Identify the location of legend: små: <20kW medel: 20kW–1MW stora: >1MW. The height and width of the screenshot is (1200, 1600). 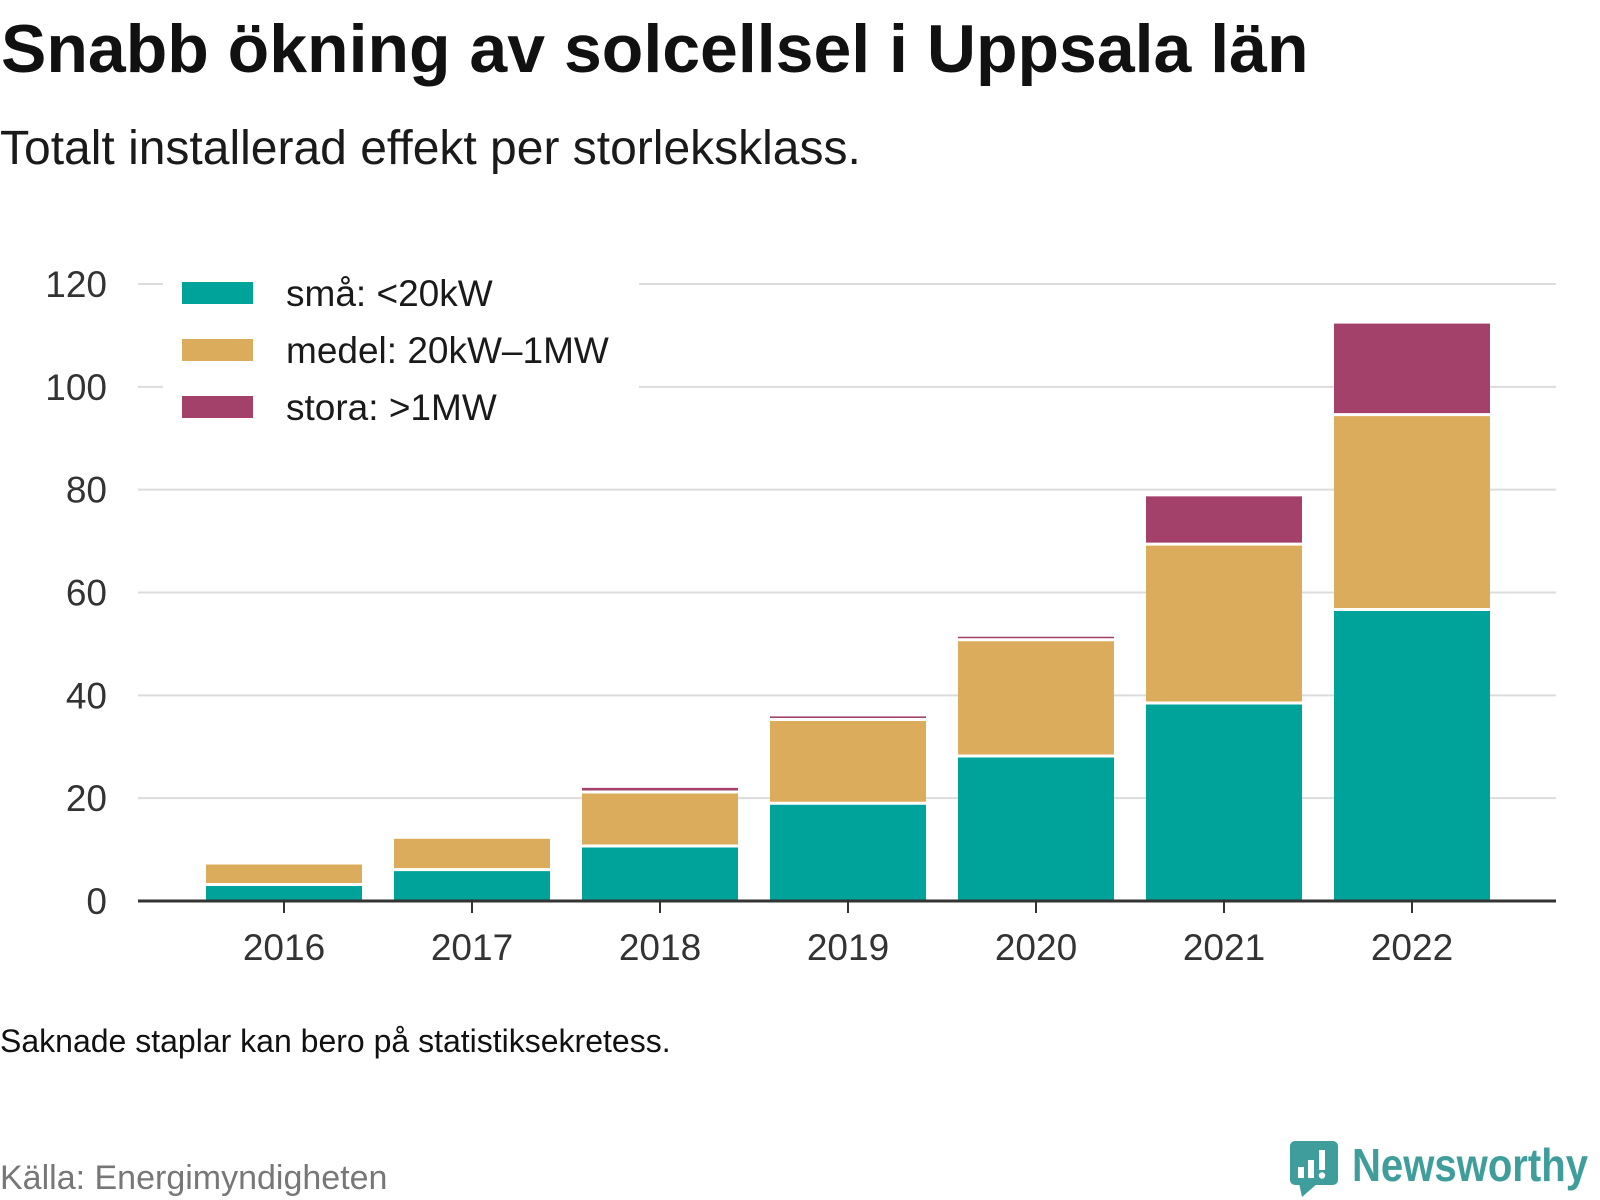
(401, 349).